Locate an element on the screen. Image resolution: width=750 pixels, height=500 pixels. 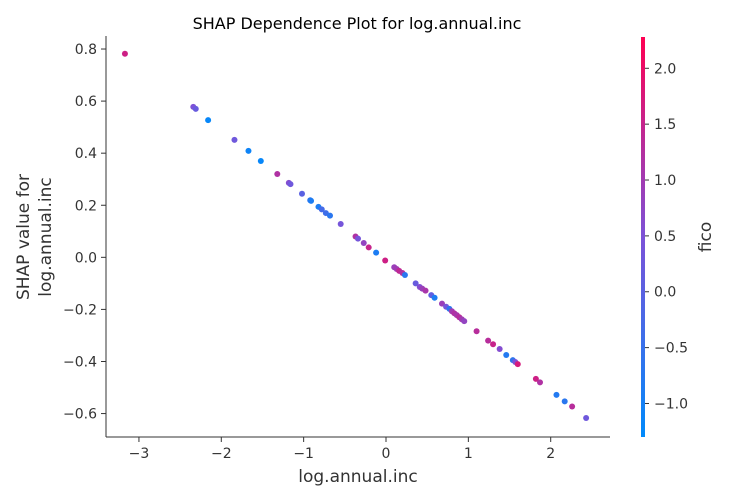
colorbar-tick-label: 0.0 is located at coordinates (665, 293).